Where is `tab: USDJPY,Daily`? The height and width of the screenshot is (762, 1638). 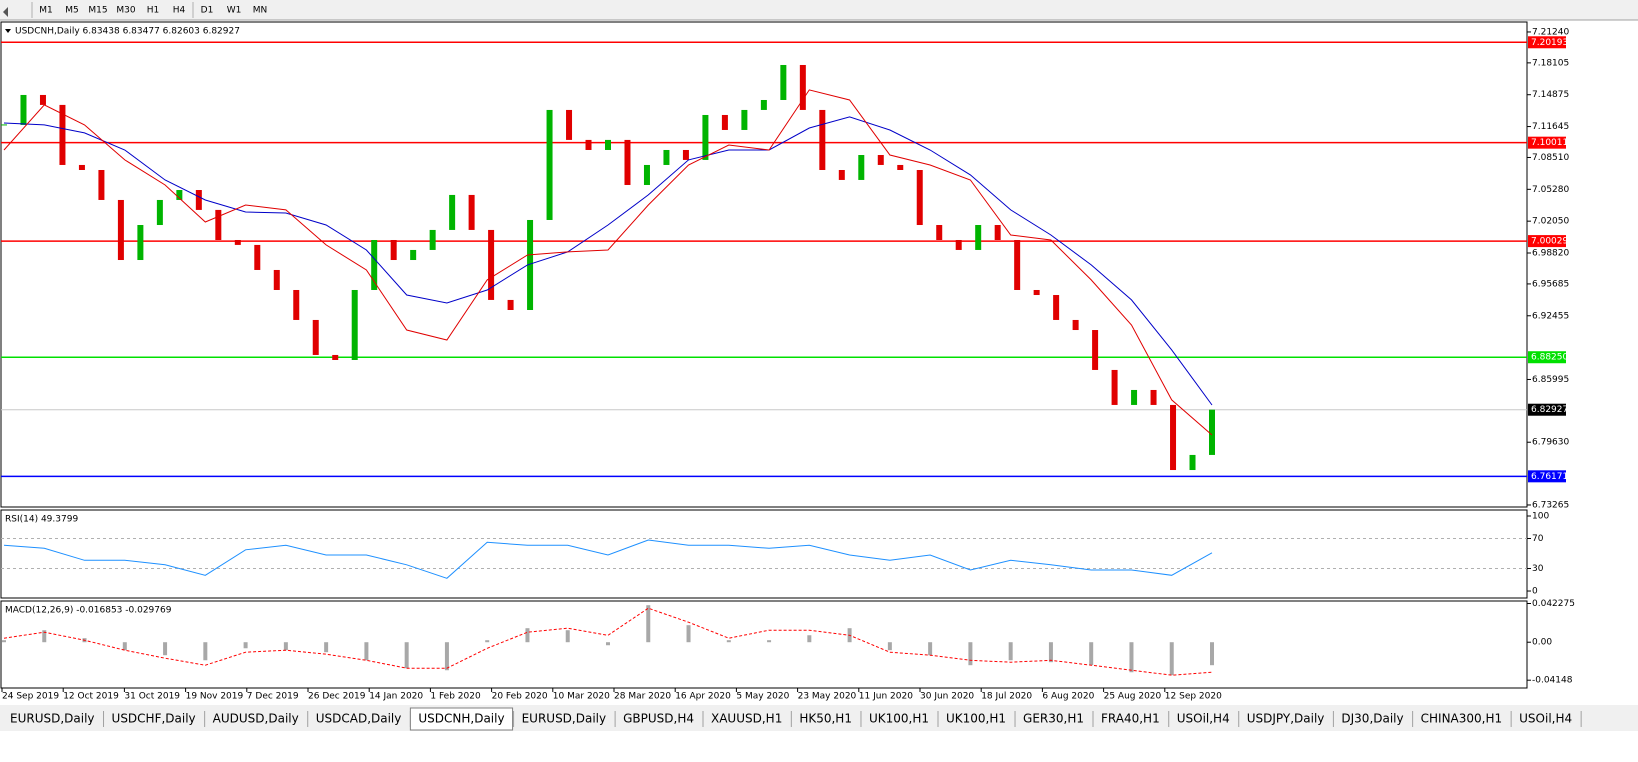
tab: USDJPY,Daily is located at coordinates (1286, 719).